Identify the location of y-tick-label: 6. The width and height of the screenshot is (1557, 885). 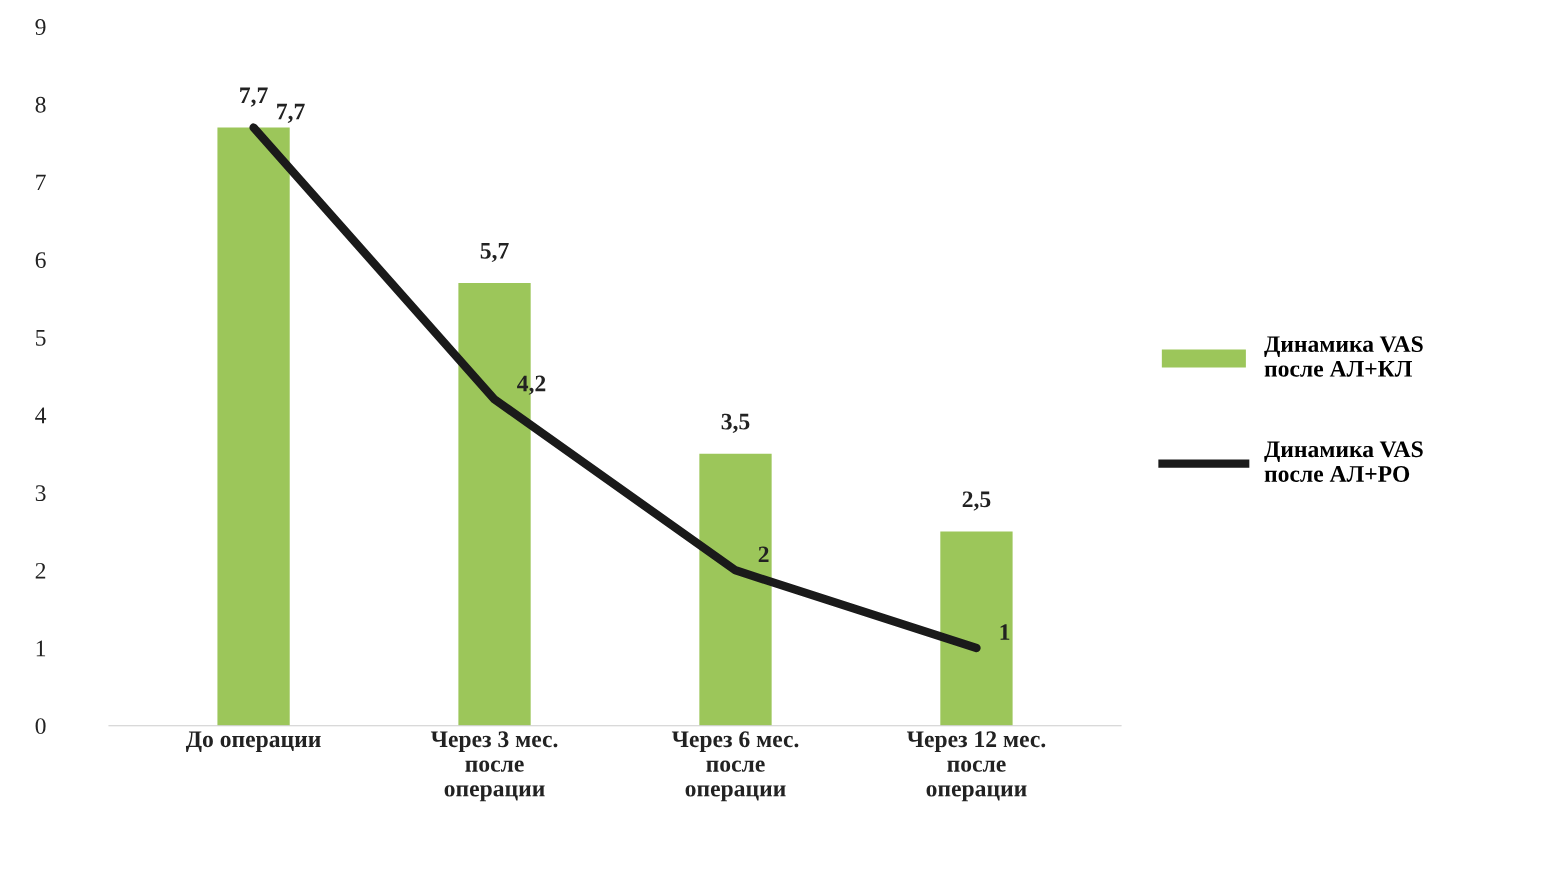
(40, 260).